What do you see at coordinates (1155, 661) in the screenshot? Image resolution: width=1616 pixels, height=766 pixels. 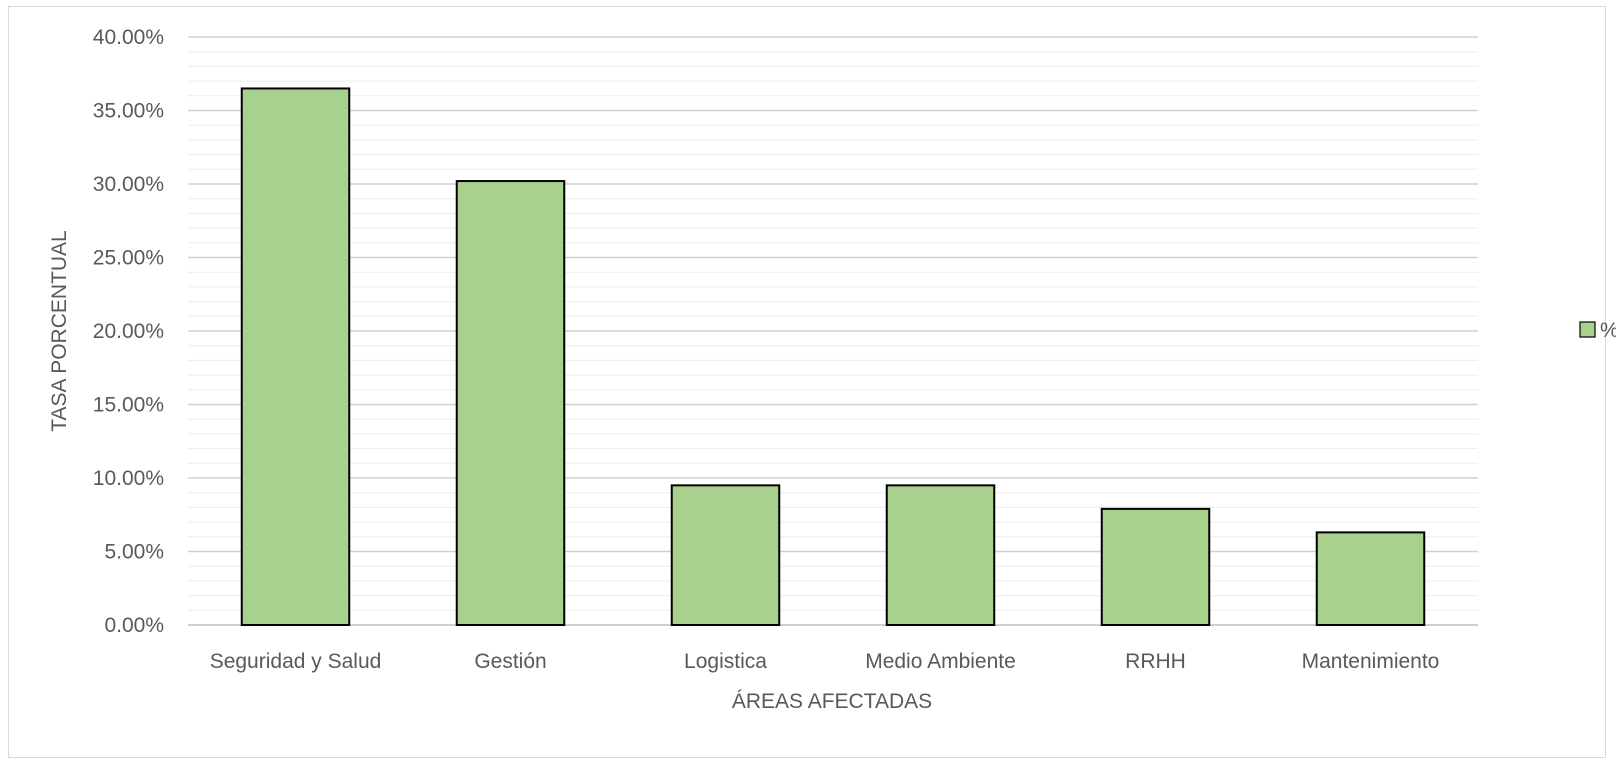 I see `x-tick-label: RRHH` at bounding box center [1155, 661].